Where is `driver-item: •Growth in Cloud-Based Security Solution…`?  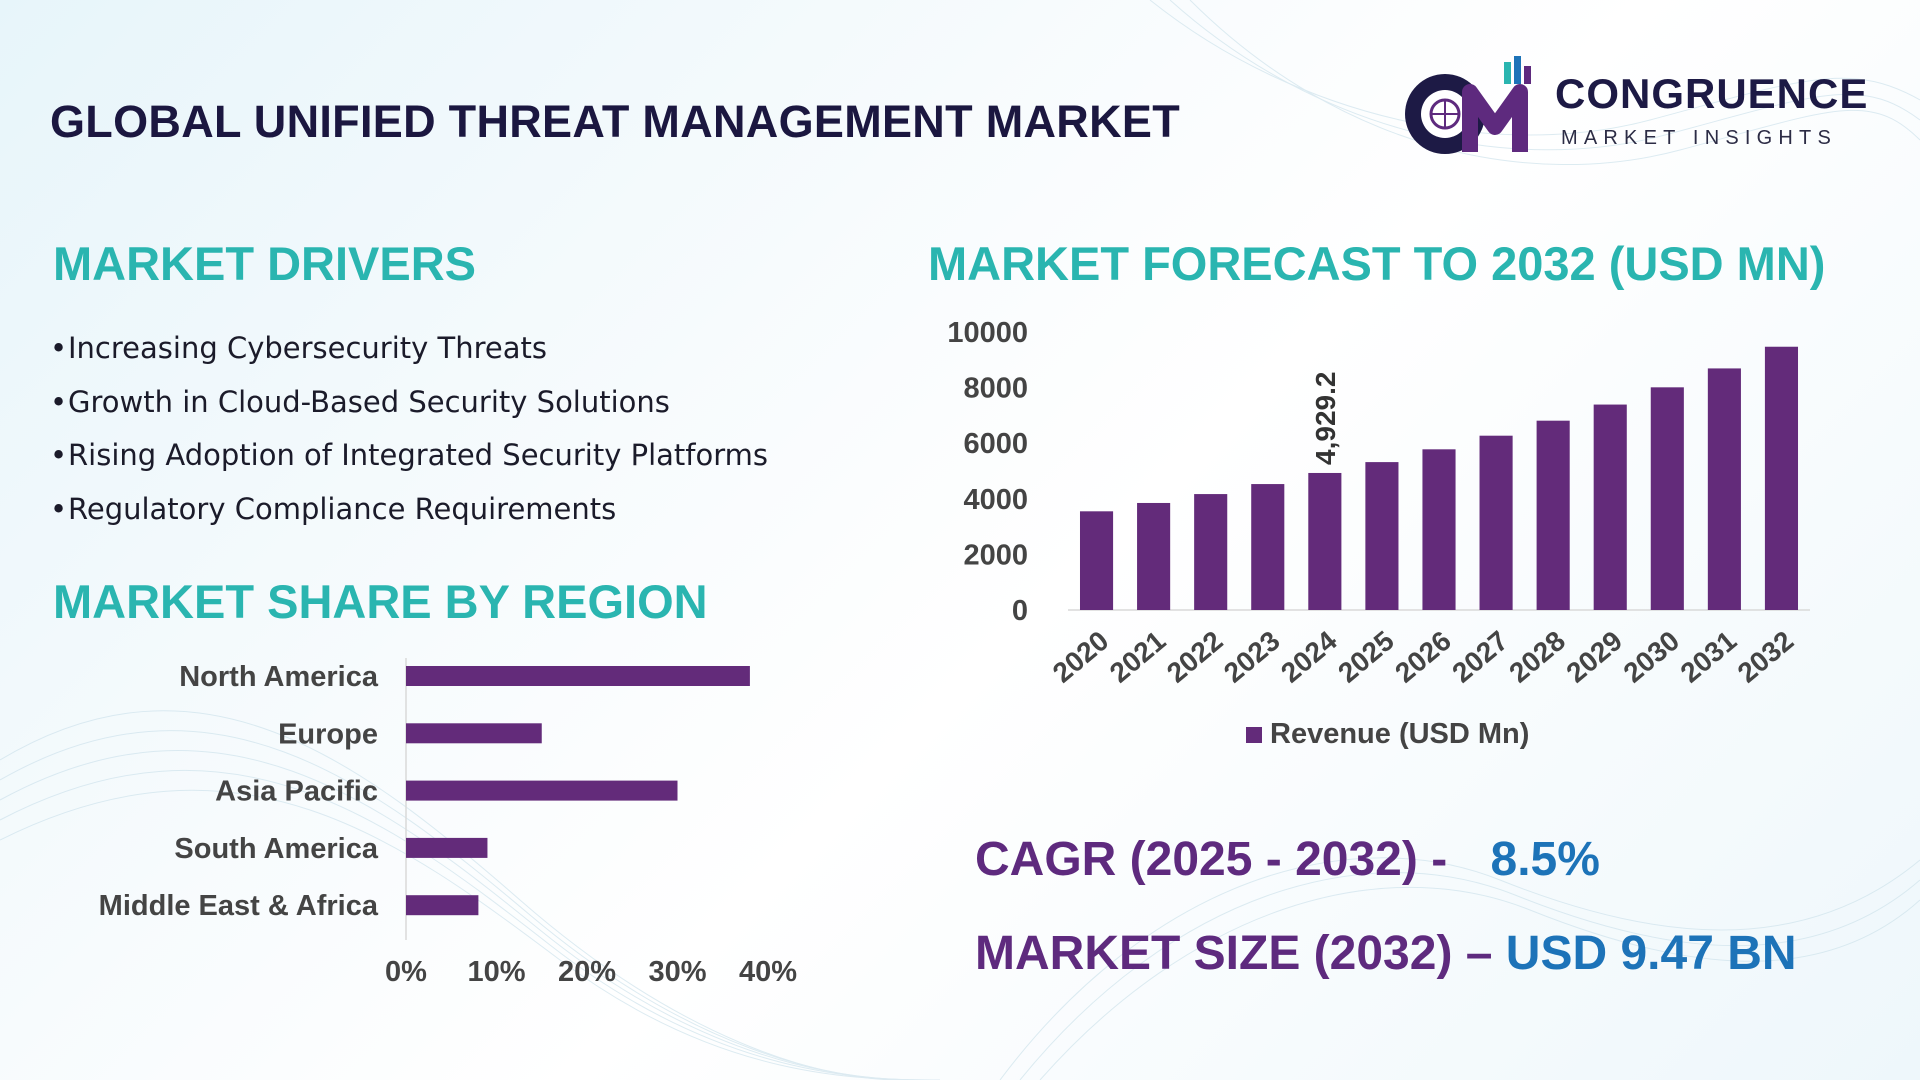 driver-item: •Growth in Cloud-Based Security Solution… is located at coordinates (360, 401).